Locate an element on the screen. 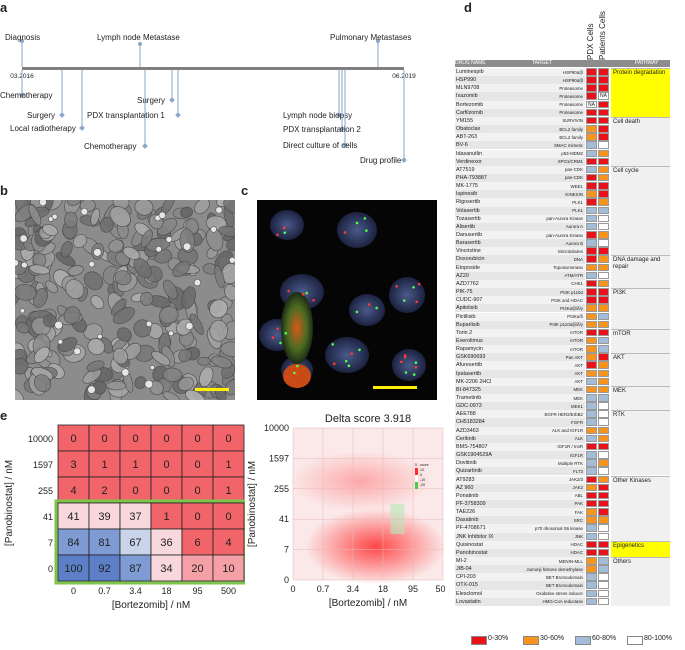  y-tick-label: 41 is located at coordinates (48, 517).